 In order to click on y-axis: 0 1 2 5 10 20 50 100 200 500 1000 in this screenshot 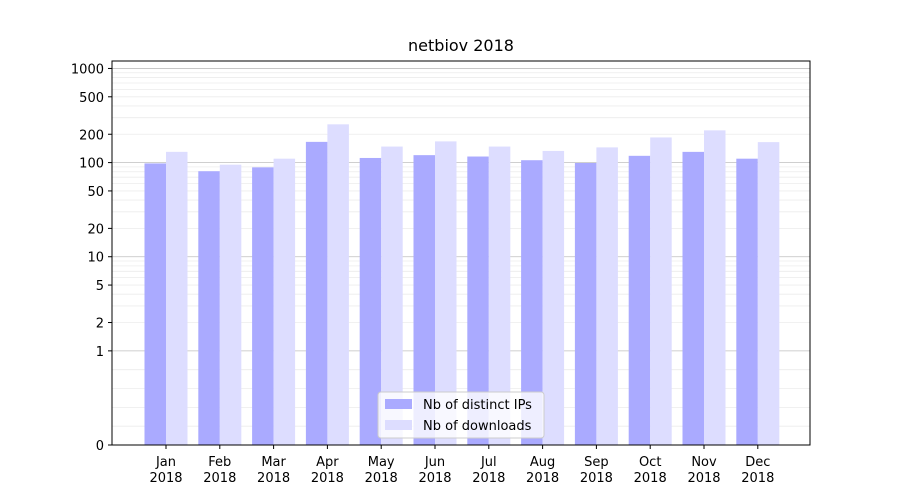, I will do `click(91, 258)`.